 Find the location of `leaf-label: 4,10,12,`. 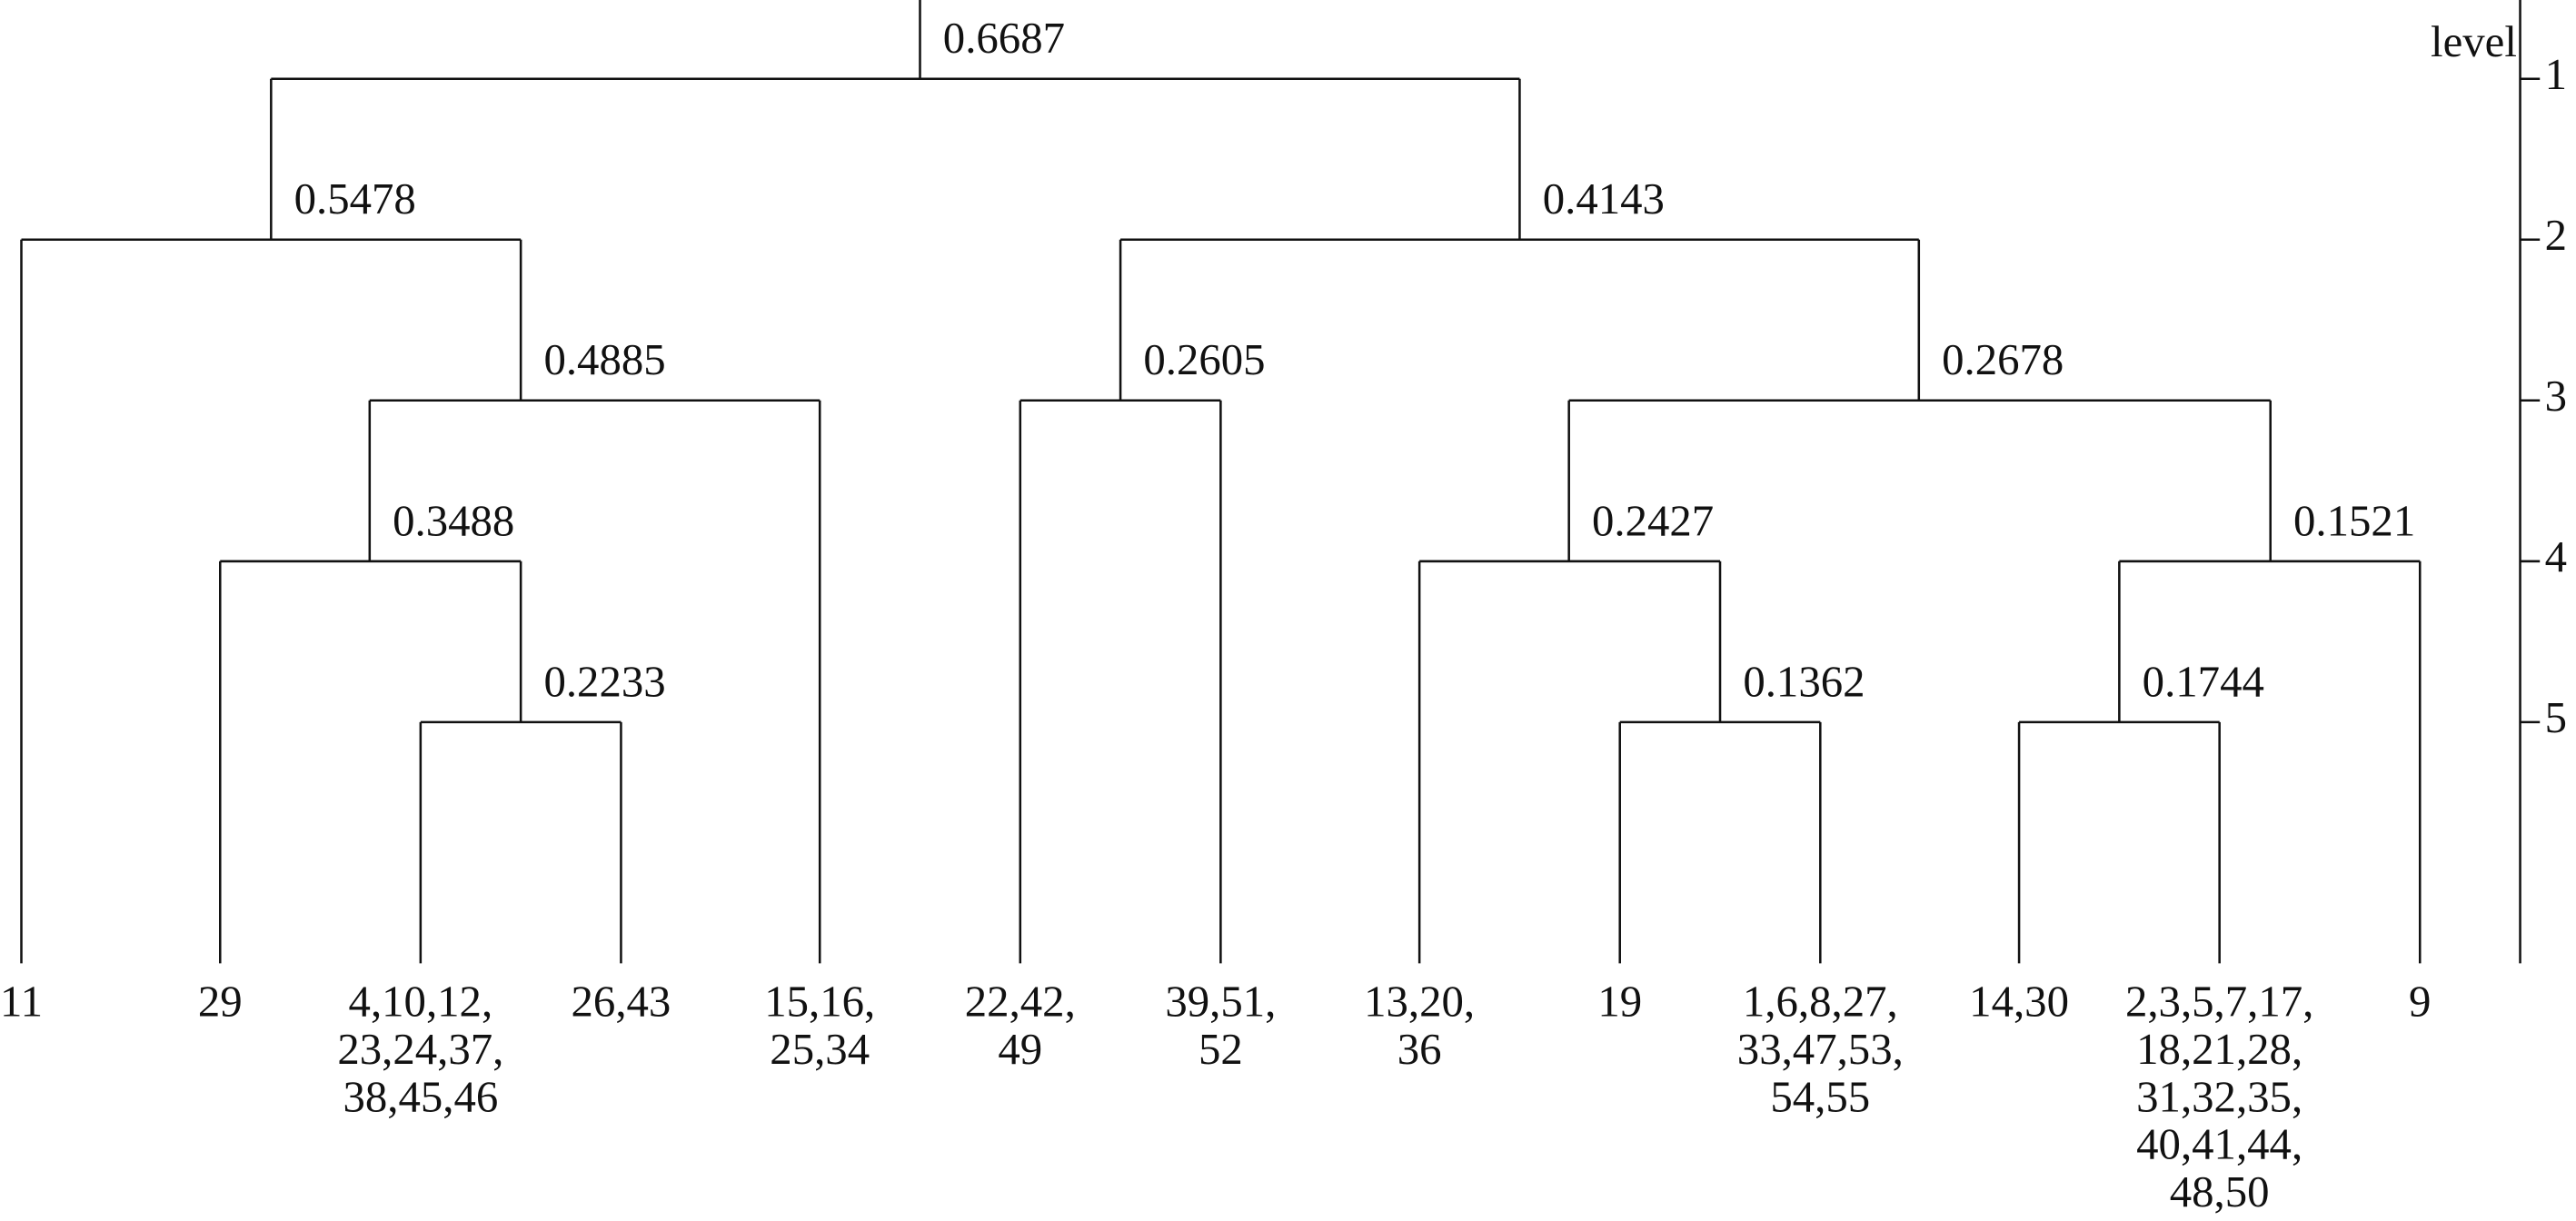

leaf-label: 4,10,12, is located at coordinates (421, 1003).